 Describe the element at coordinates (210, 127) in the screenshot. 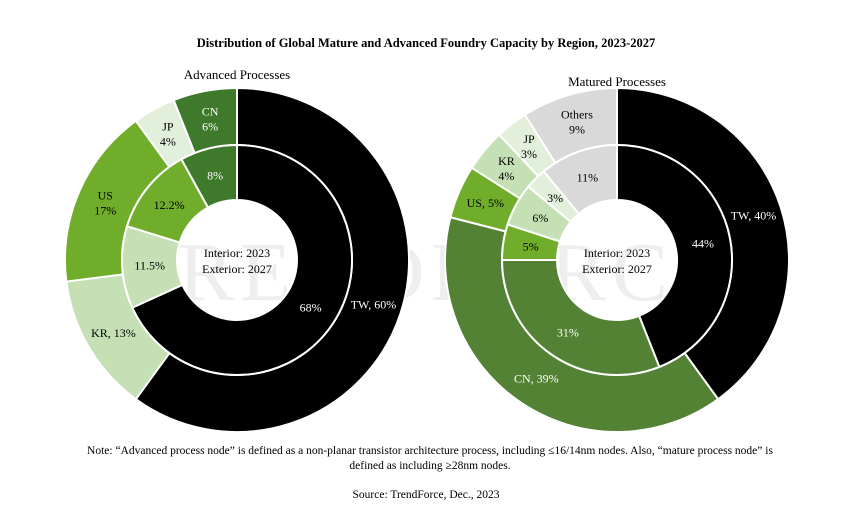

I see `advanced-outer-label-line: 6%` at that location.